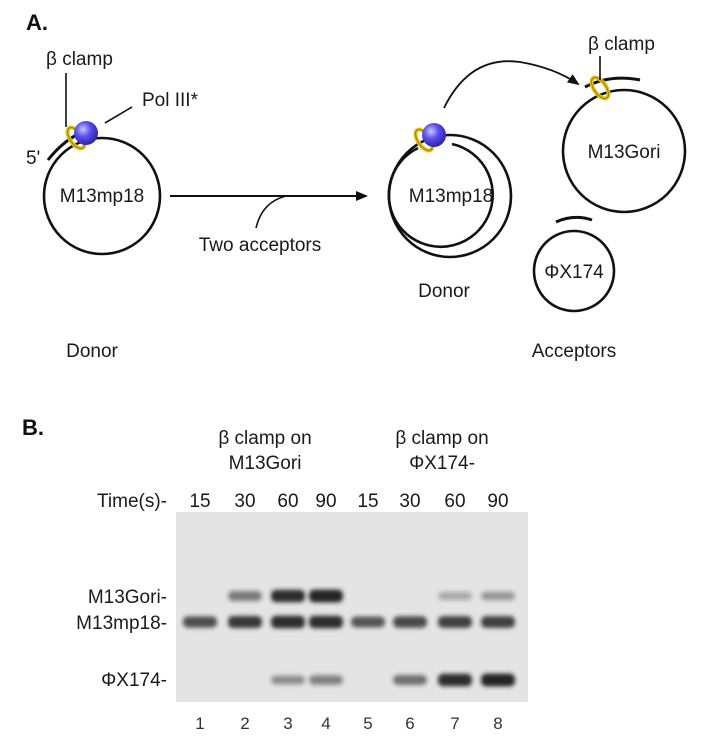 This screenshot has height=750, width=706. What do you see at coordinates (349, 638) in the screenshot?
I see `gel-lanes` at bounding box center [349, 638].